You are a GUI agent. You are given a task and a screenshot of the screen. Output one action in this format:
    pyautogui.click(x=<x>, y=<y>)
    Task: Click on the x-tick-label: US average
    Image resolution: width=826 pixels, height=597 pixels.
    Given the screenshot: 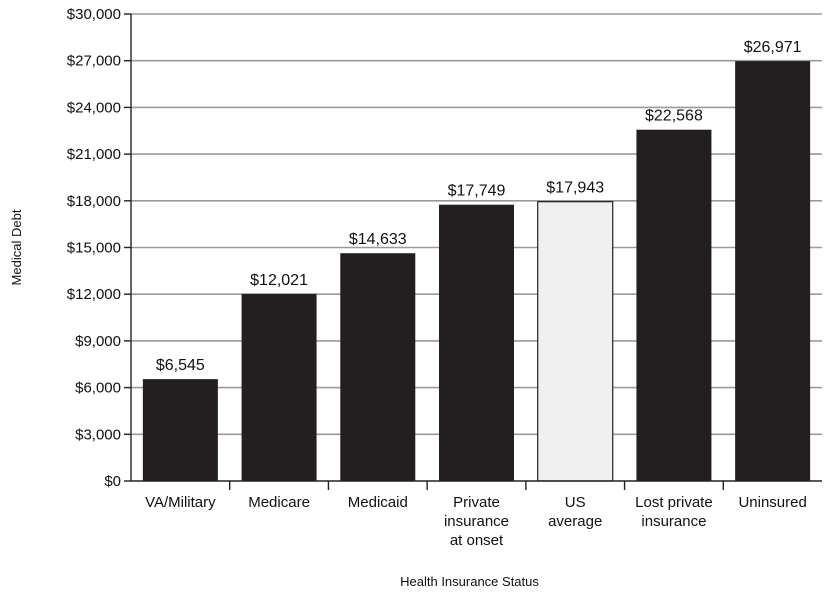 What is the action you would take?
    pyautogui.click(x=575, y=512)
    